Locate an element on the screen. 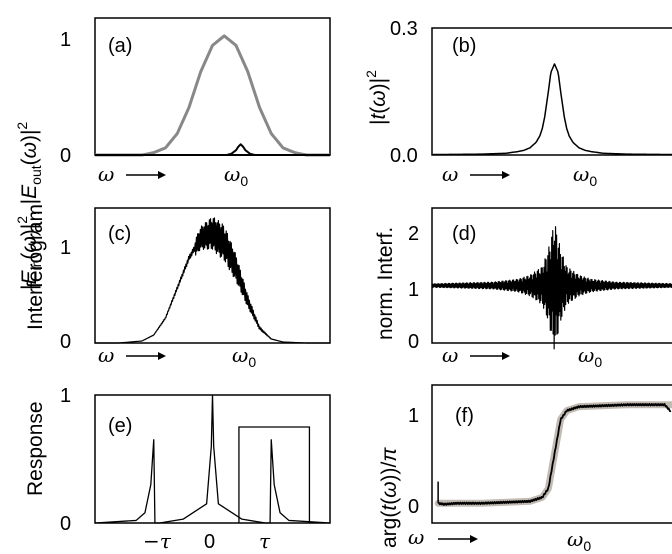 This screenshot has width=672, height=554. ytick-f-0: 0 is located at coordinates (413, 507).